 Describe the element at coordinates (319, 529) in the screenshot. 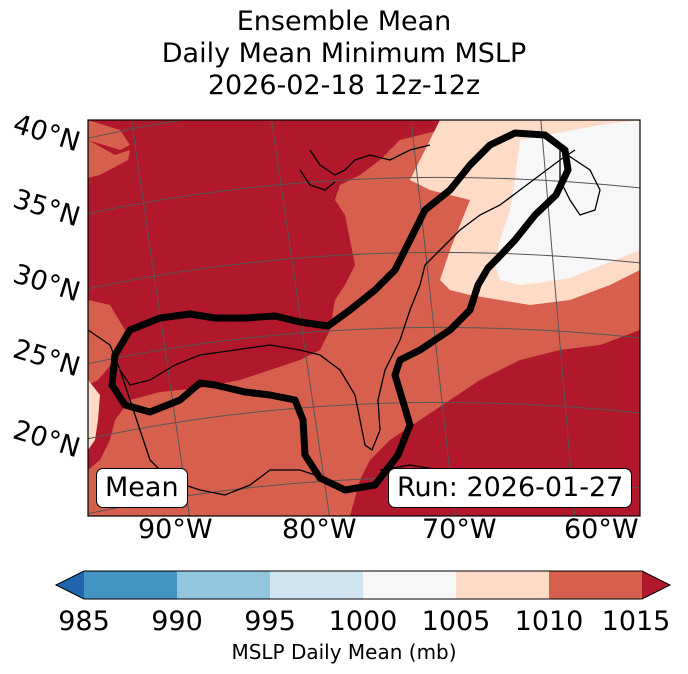

I see `lon-label-80w: 80°W` at that location.